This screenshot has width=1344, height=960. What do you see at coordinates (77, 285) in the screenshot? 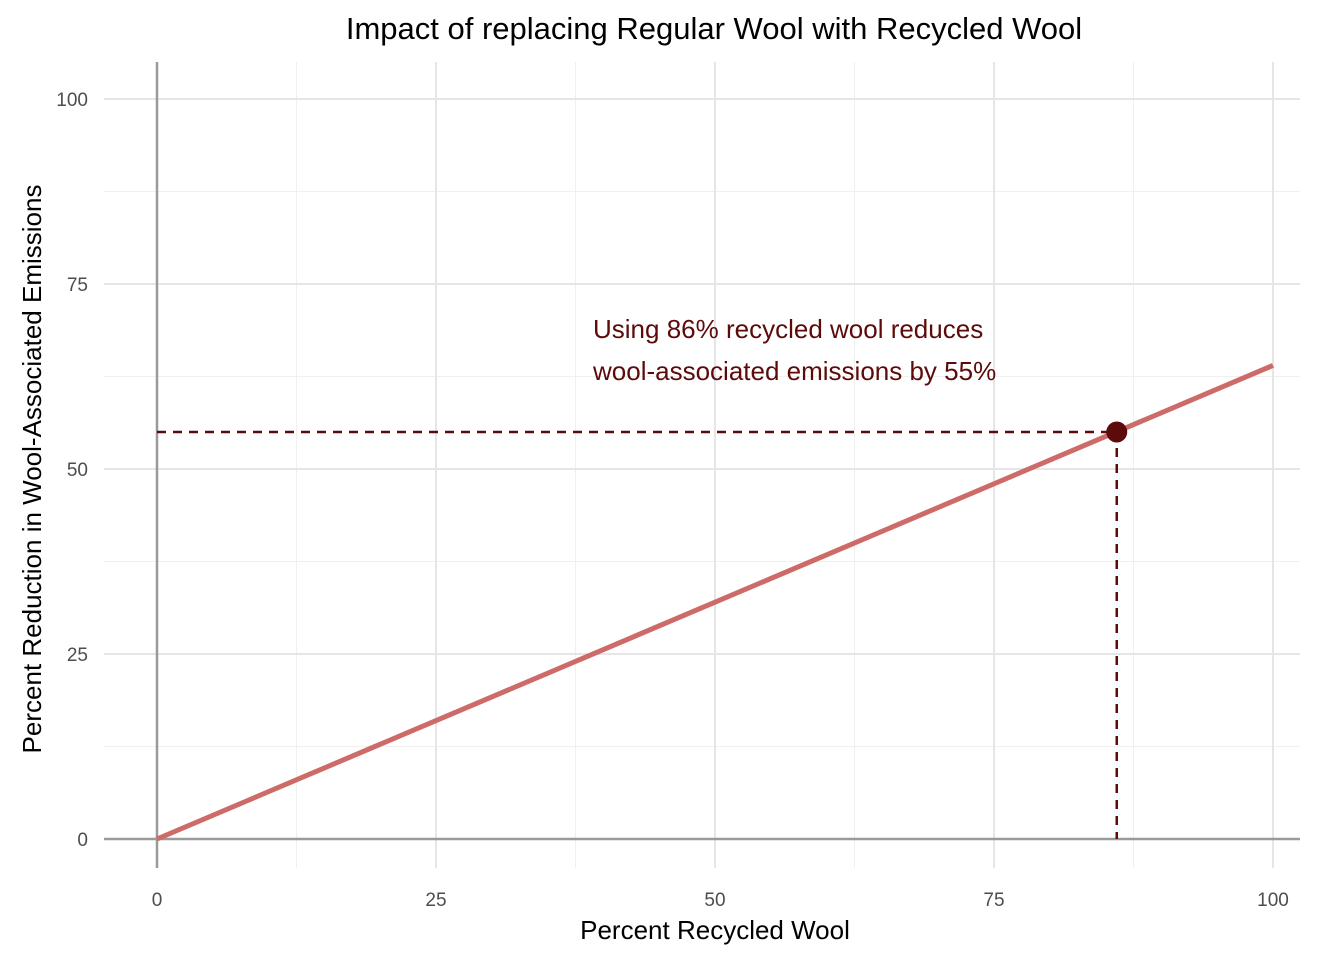
I see `y-tick-label: 75` at bounding box center [77, 285].